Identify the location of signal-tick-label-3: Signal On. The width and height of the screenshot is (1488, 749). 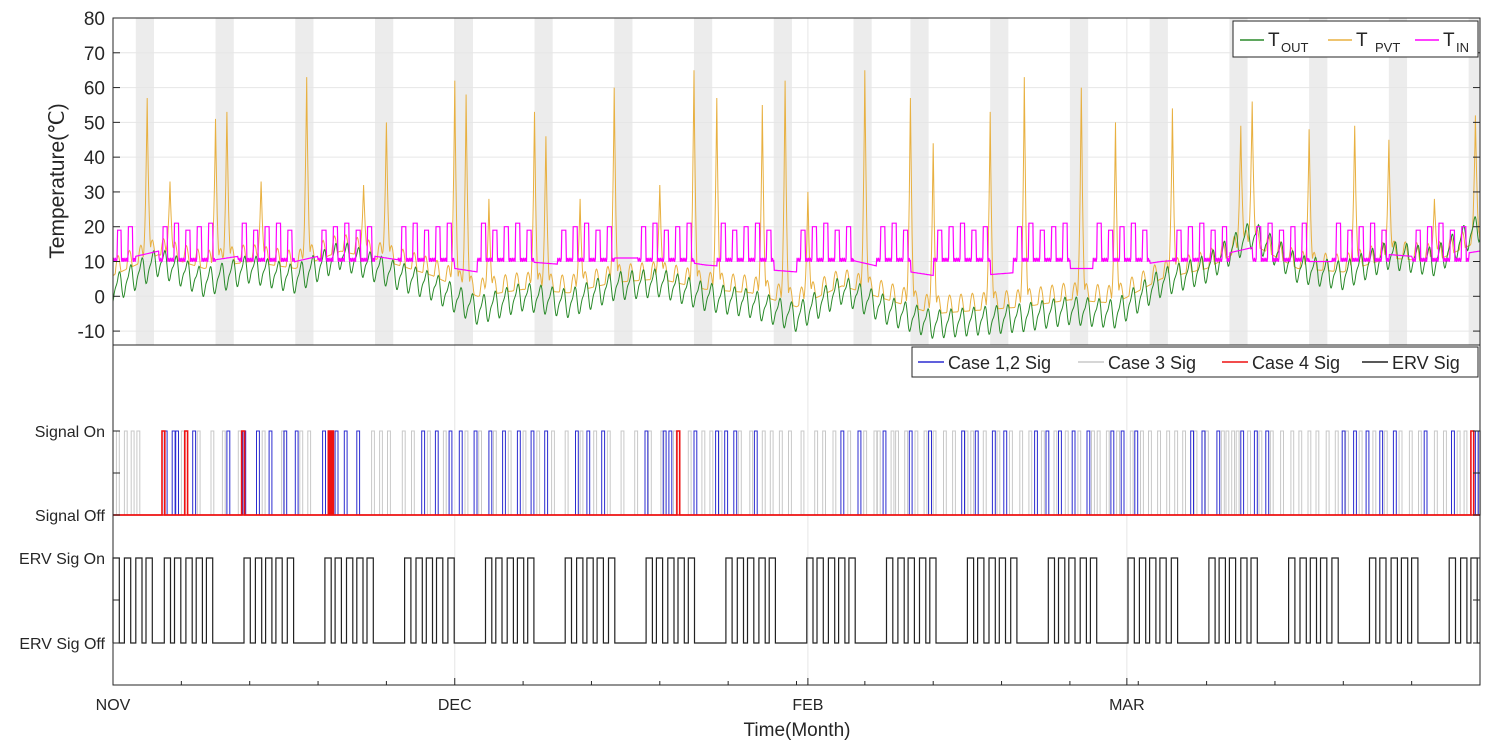
(70, 432).